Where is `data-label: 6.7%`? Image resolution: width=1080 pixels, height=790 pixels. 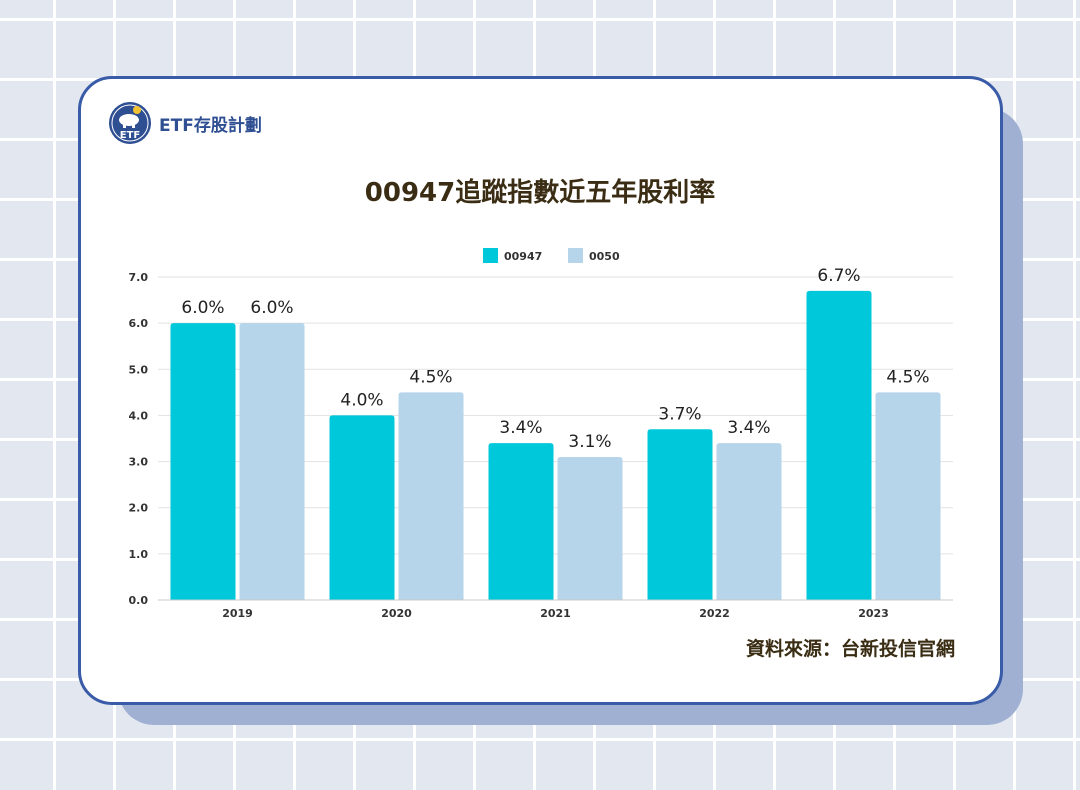 data-label: 6.7% is located at coordinates (838, 276).